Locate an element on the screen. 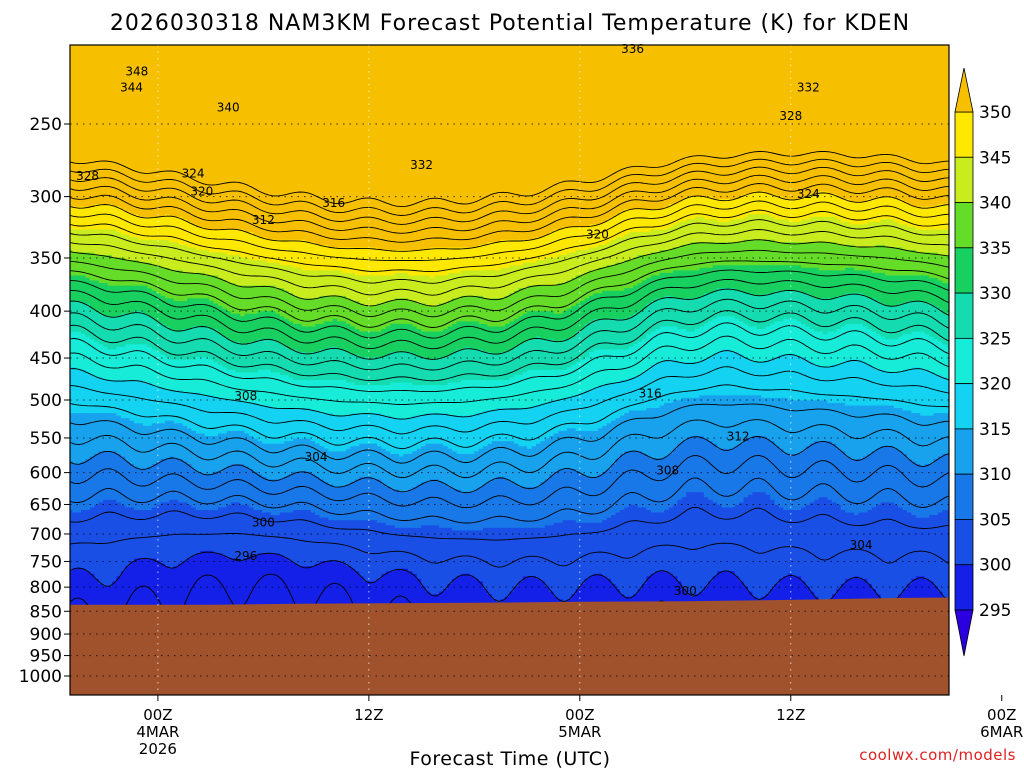  y-tick-label: 700 is located at coordinates (46, 535).